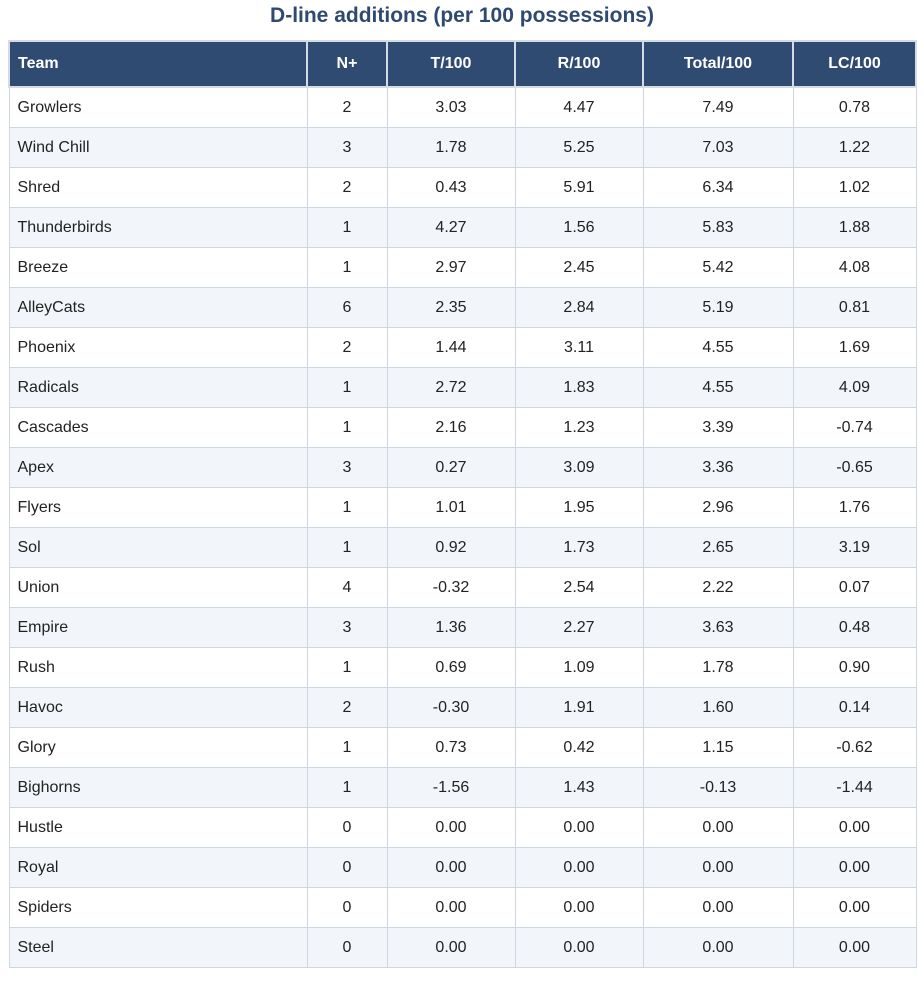 The height and width of the screenshot is (996, 924). Describe the element at coordinates (718, 787) in the screenshot. I see `value-cell: -0.13` at that location.